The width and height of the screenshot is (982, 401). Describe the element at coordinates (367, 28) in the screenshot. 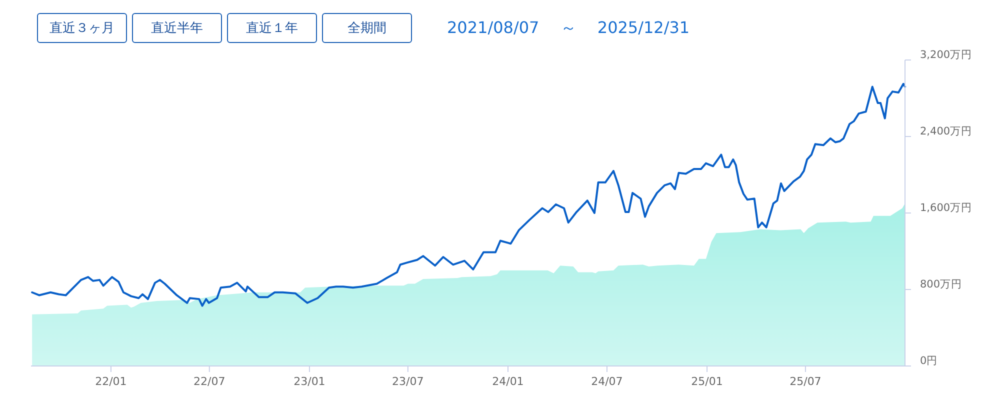

I see `text: 全期間` at that location.